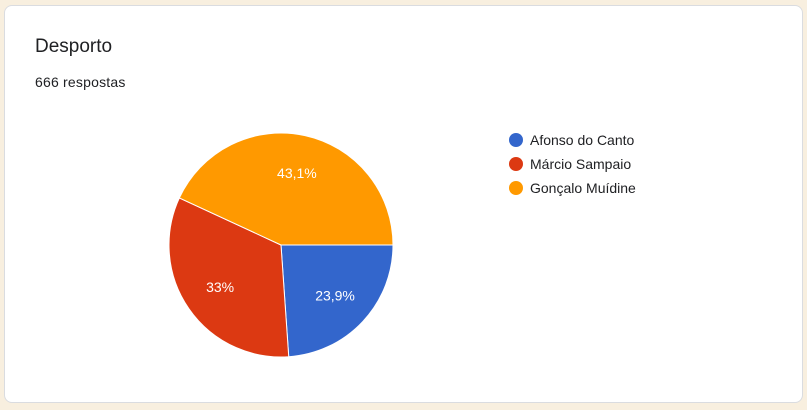 This screenshot has width=807, height=410. I want to click on legend-label: Márcio Sampaio, so click(581, 164).